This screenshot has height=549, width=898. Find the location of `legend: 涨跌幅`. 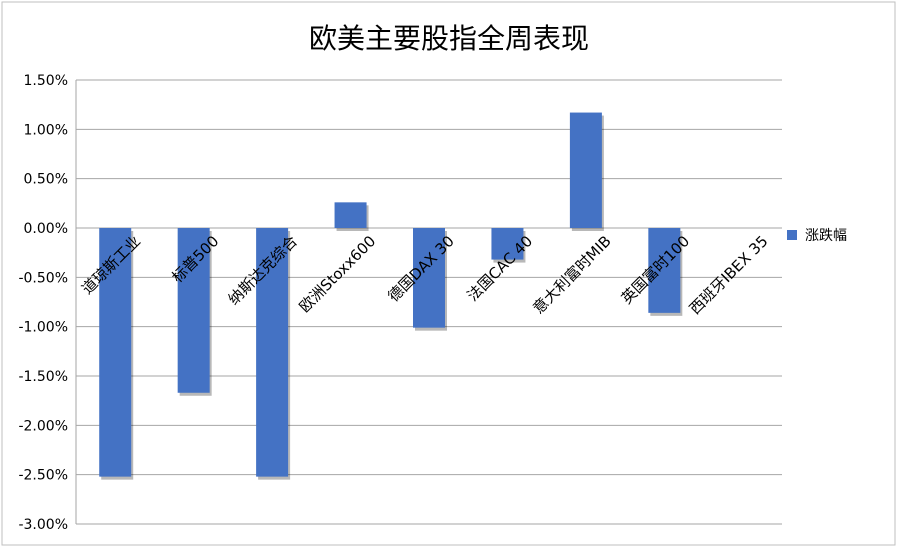

legend: 涨跌幅 is located at coordinates (817, 236).